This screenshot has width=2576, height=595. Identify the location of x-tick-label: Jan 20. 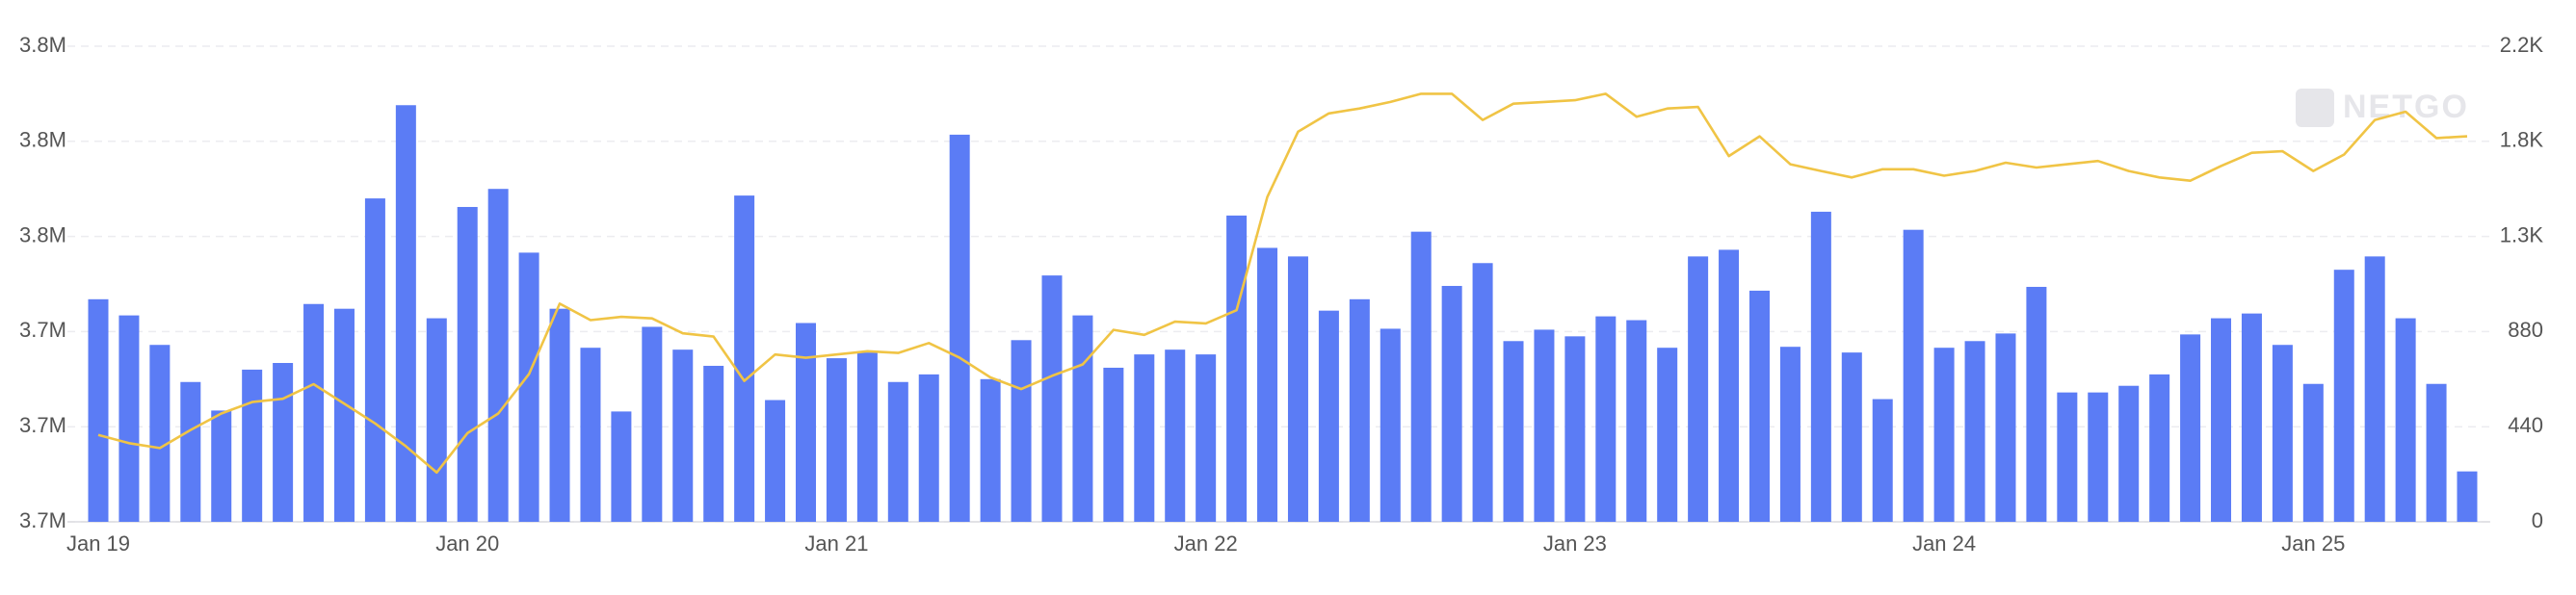
(467, 544).